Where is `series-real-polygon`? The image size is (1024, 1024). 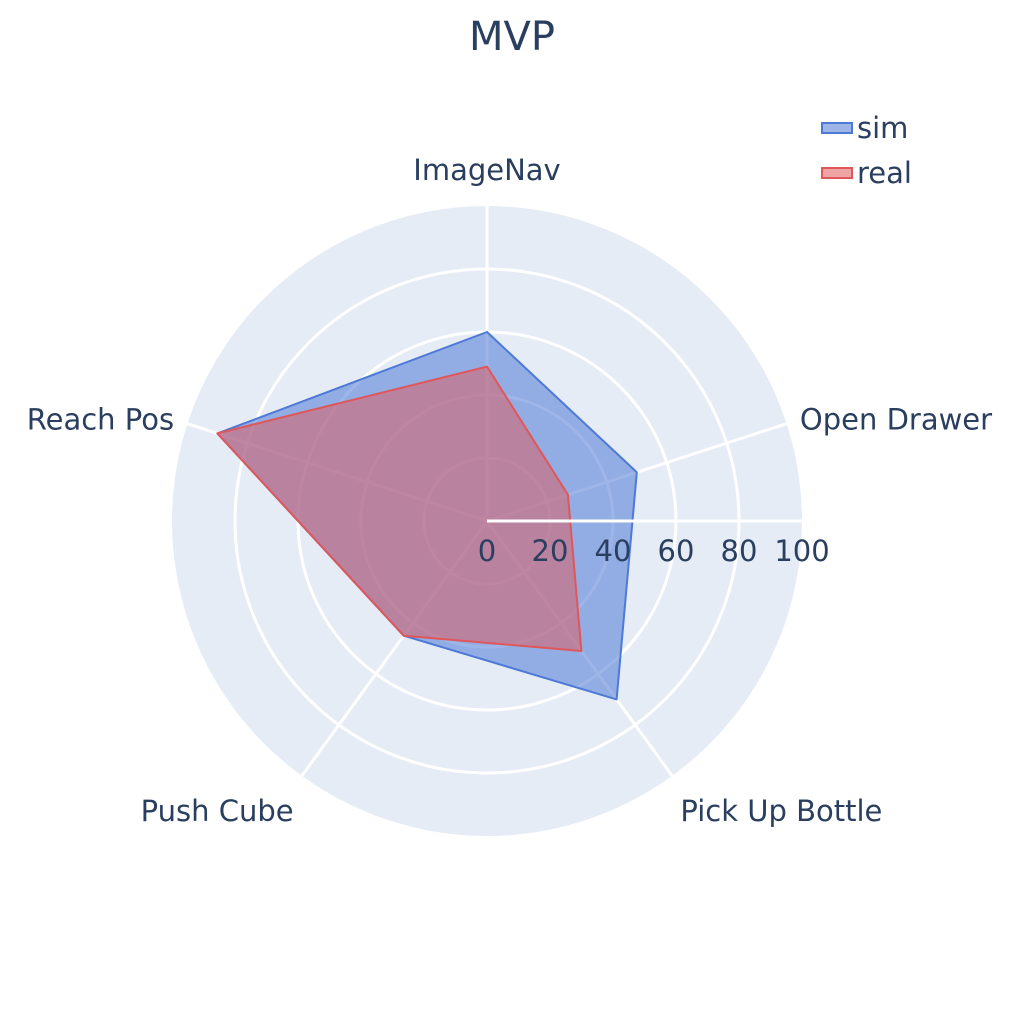 series-real-polygon is located at coordinates (399, 508).